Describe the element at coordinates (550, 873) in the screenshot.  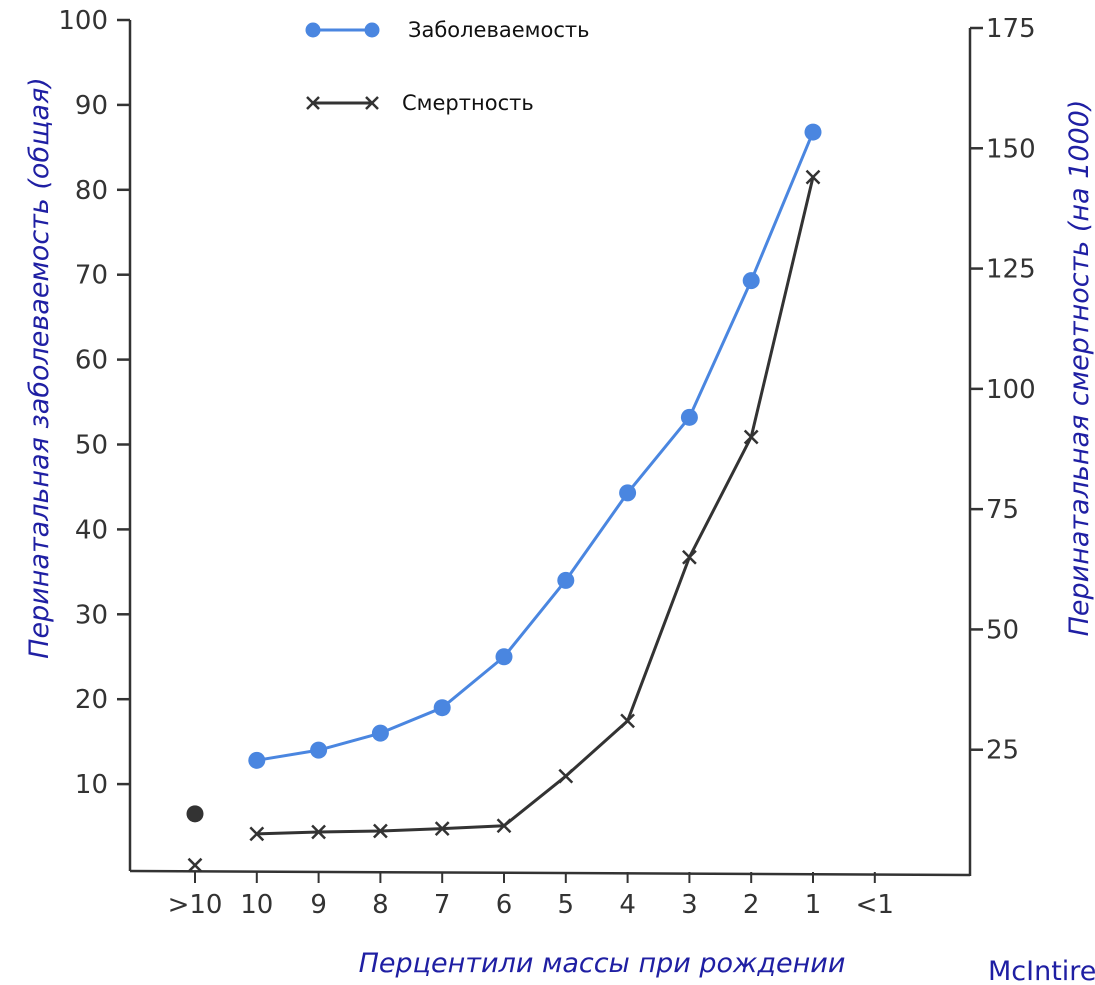
I see `x-axis-line` at that location.